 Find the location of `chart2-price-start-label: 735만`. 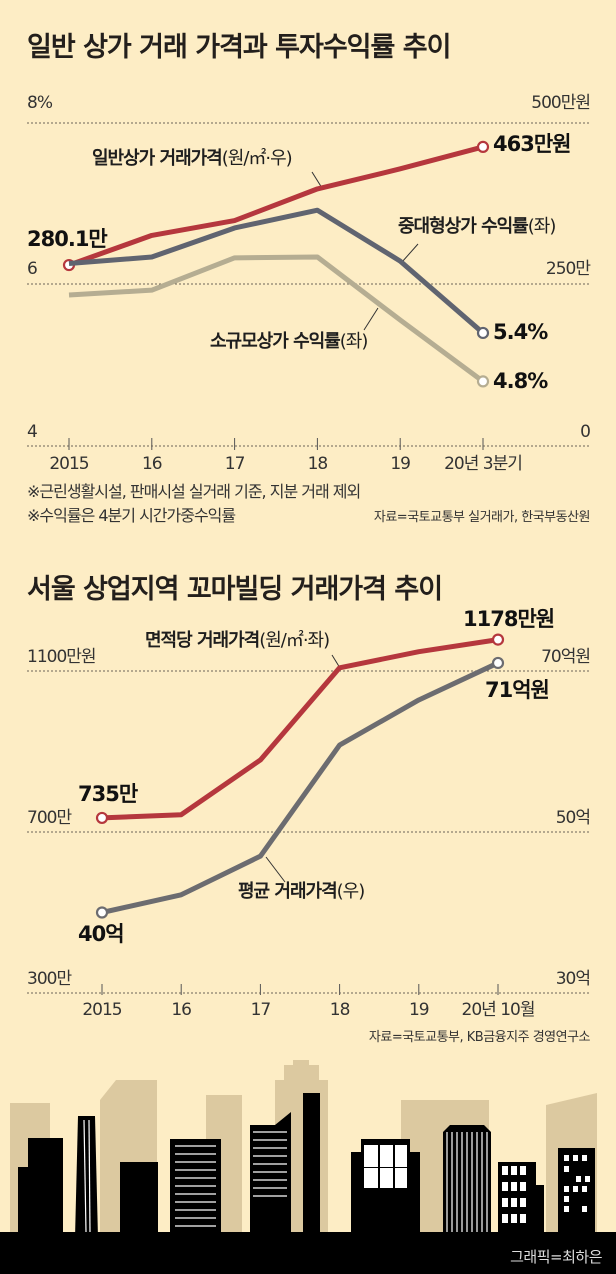

chart2-price-start-label: 735만 is located at coordinates (108, 794).